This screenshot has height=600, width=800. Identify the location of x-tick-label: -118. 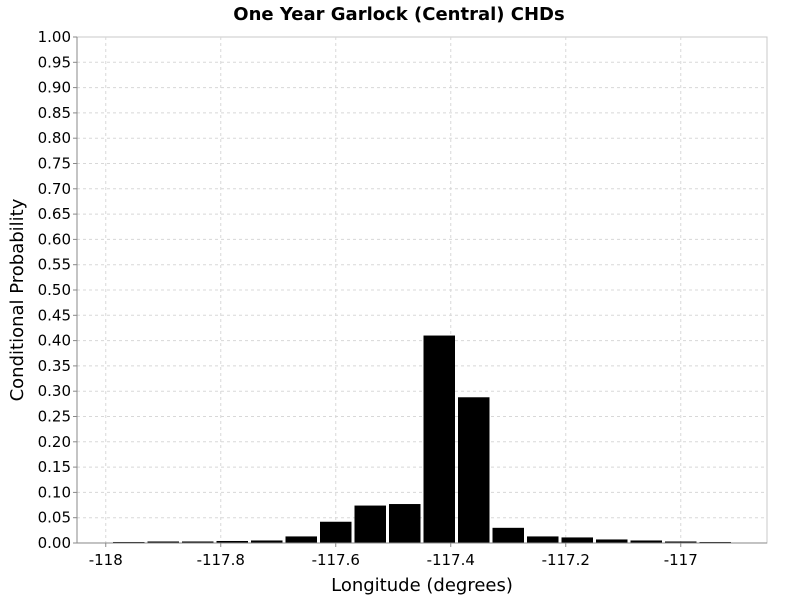
(106, 560).